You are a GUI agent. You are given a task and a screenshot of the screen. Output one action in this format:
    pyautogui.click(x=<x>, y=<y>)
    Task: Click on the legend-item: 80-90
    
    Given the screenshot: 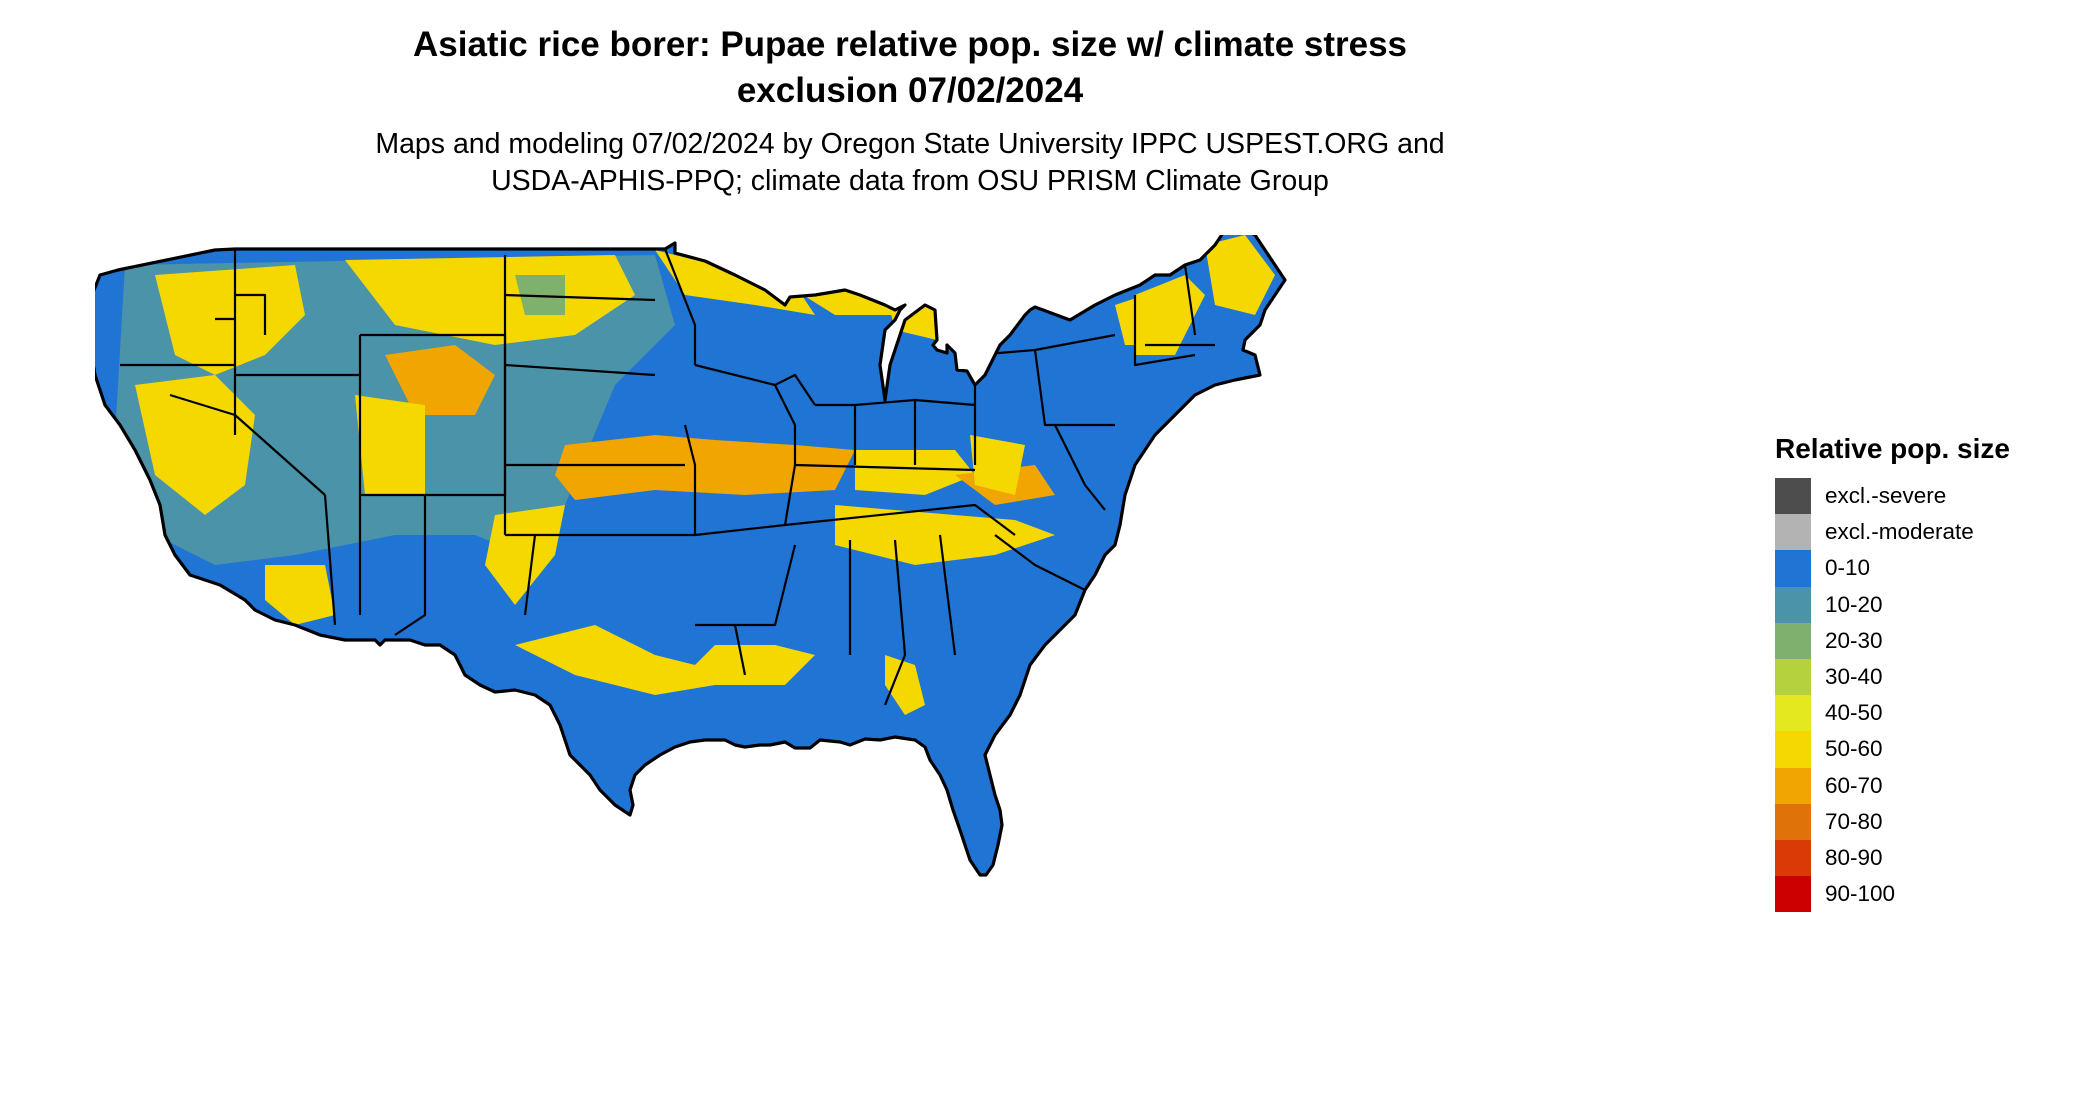 What is the action you would take?
    pyautogui.click(x=1892, y=858)
    